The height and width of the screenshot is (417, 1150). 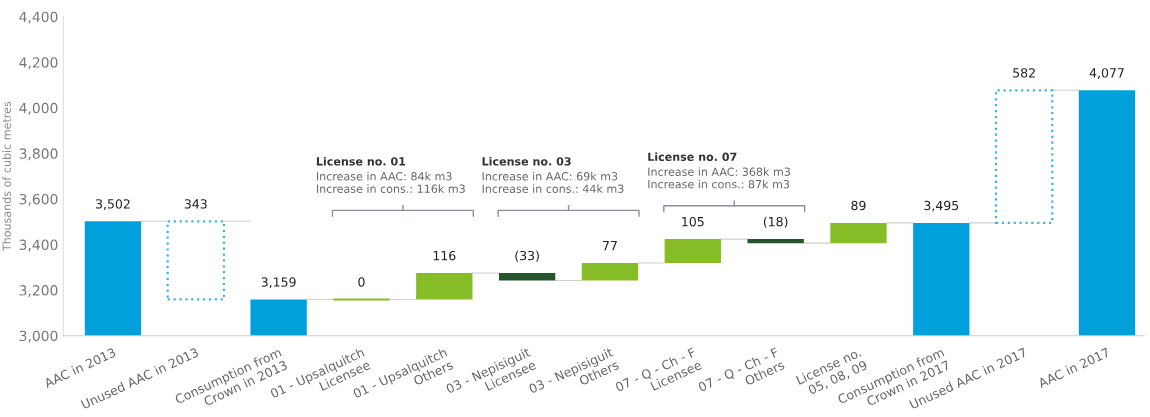 I want to click on data-label: 0, so click(x=361, y=282).